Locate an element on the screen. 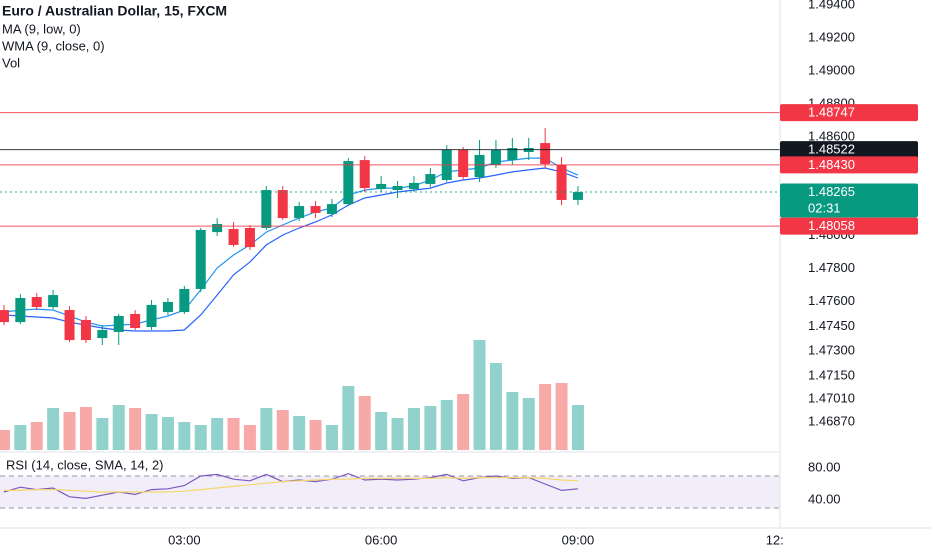 The image size is (932, 550). rsi-title: RSI (14, close, SMA, 14, 2) is located at coordinates (85, 464).